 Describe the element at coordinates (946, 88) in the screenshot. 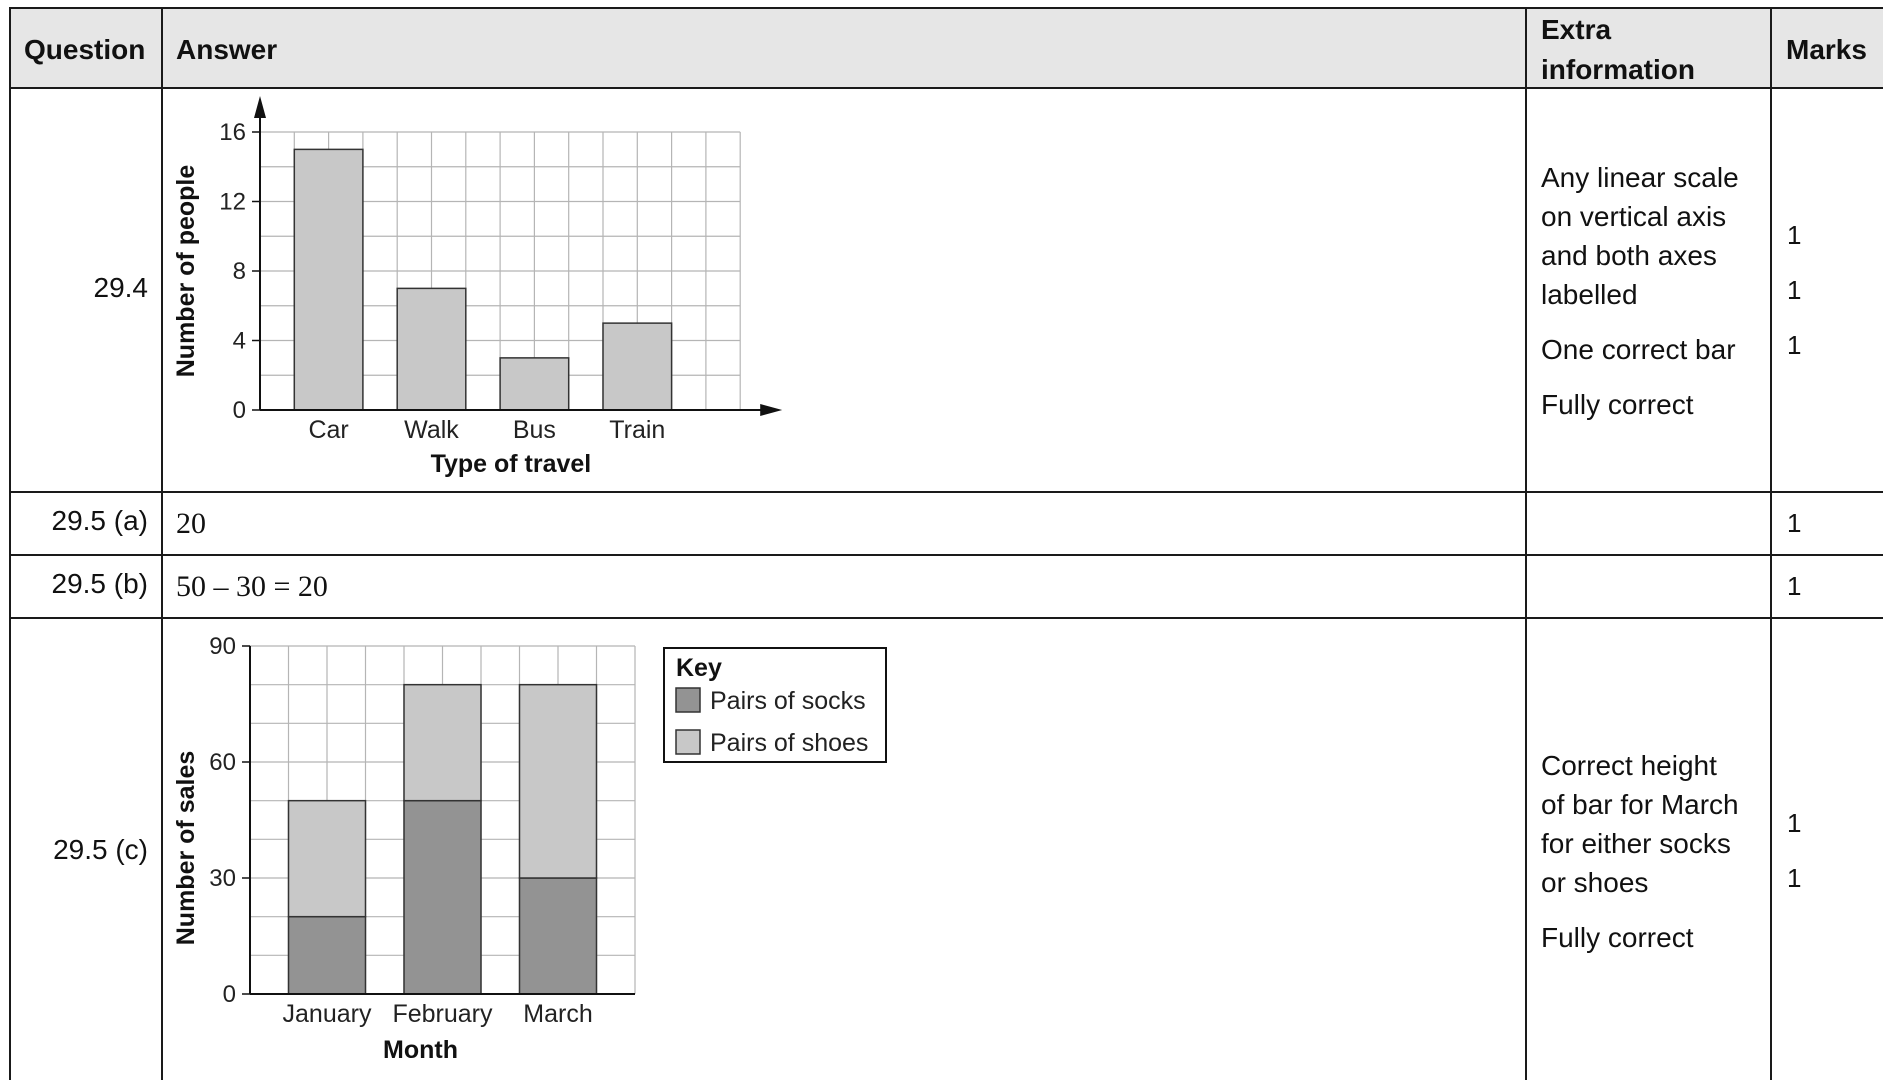

I see `table-border-header` at that location.